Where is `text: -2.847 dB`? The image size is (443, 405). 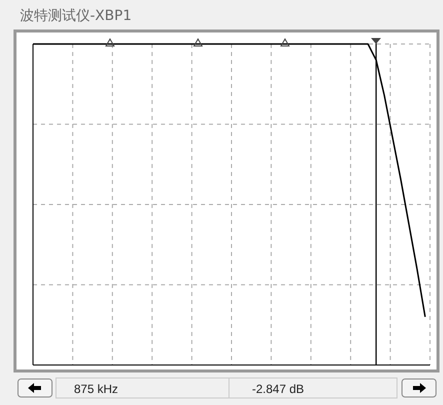 text: -2.847 dB is located at coordinates (278, 389).